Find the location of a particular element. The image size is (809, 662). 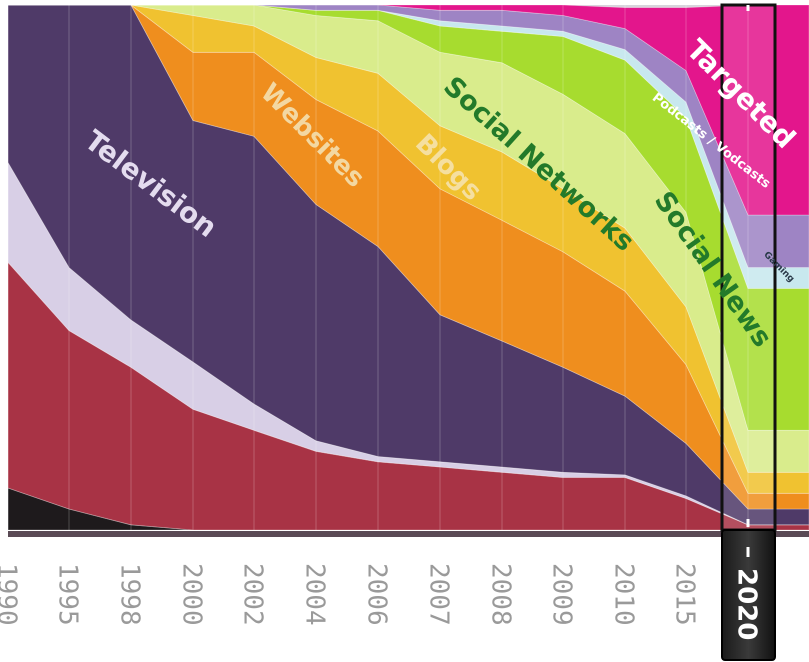

x-tick-2007: 2007 is located at coordinates (439, 594).